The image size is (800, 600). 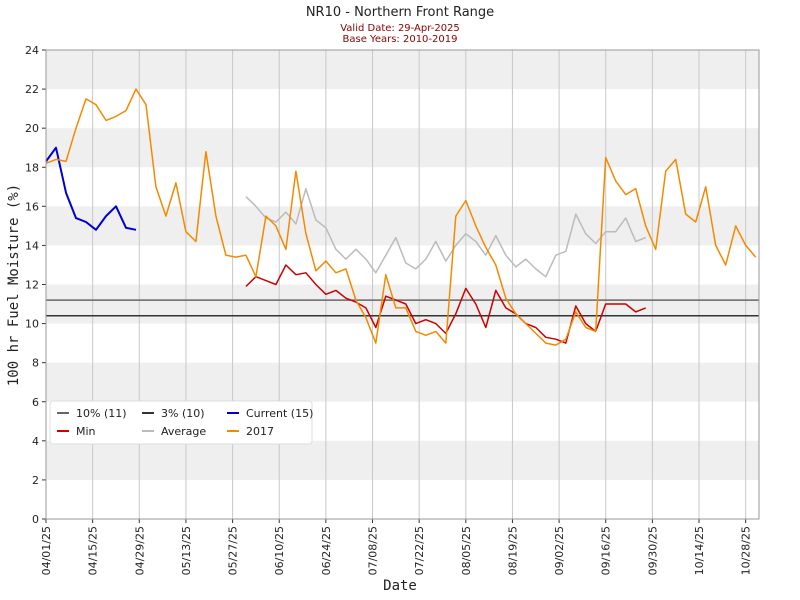 I want to click on x-tick-label: 09/02/25, so click(x=559, y=550).